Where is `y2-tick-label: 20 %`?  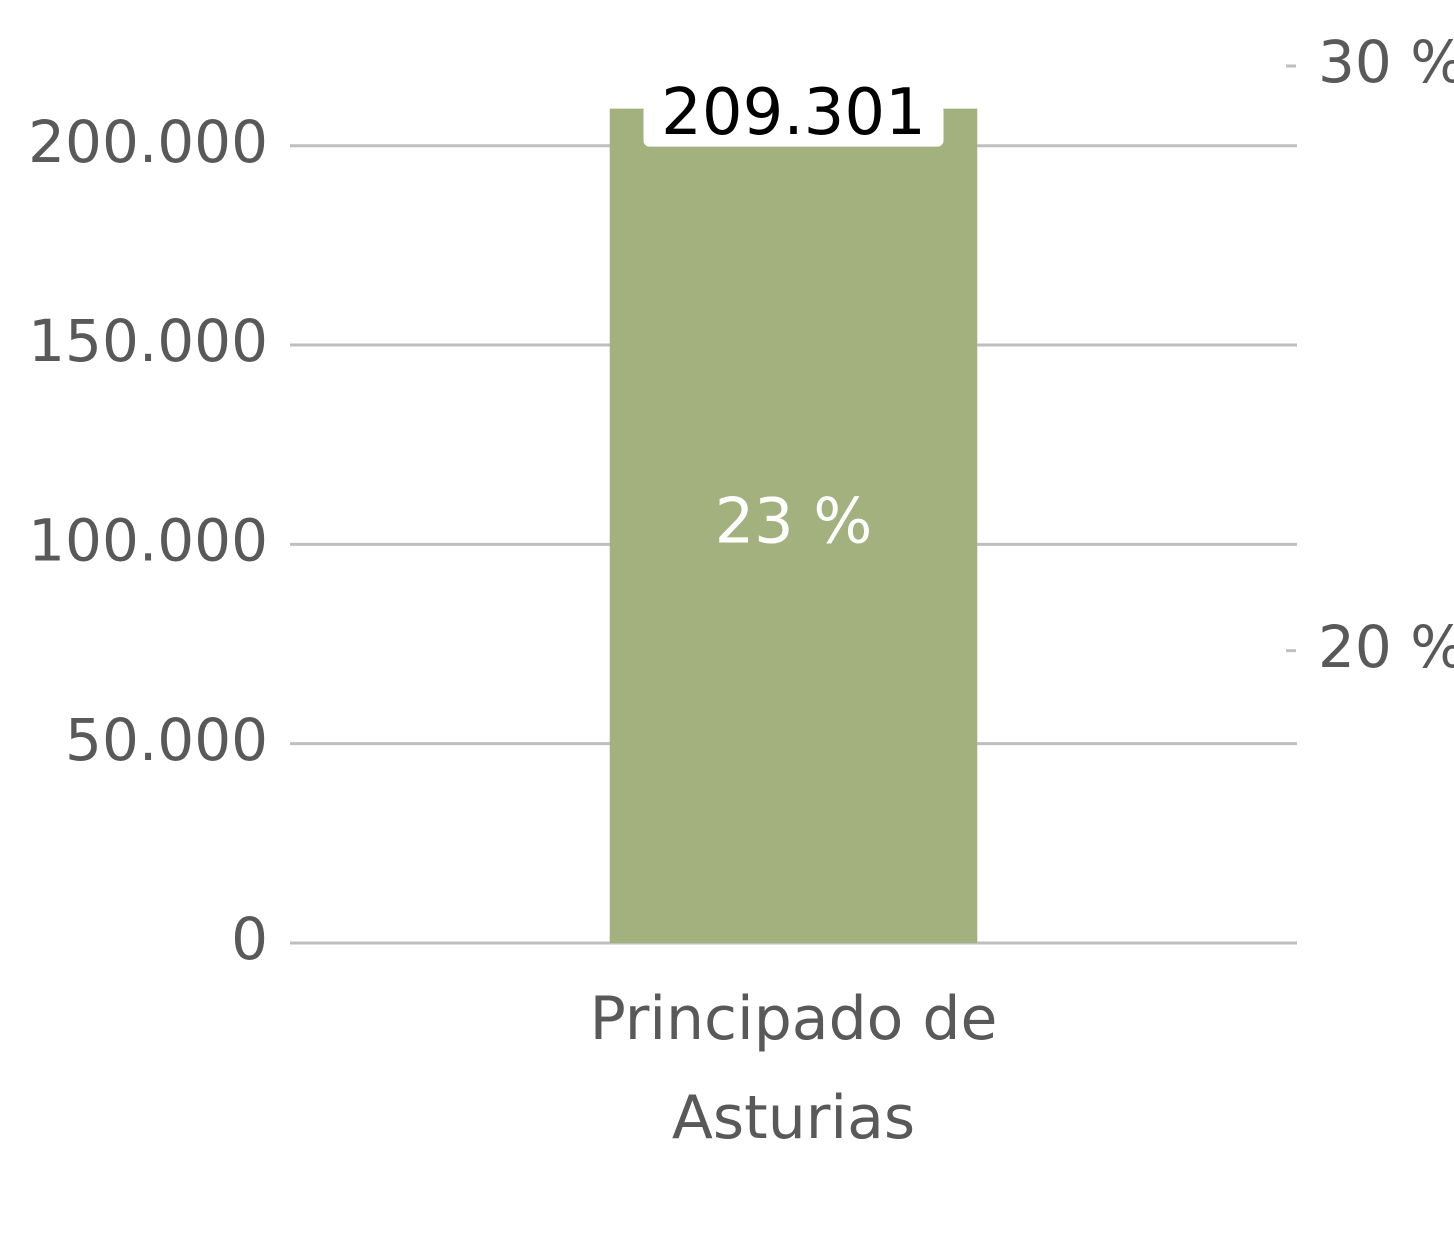 y2-tick-label: 20 % is located at coordinates (1386, 647).